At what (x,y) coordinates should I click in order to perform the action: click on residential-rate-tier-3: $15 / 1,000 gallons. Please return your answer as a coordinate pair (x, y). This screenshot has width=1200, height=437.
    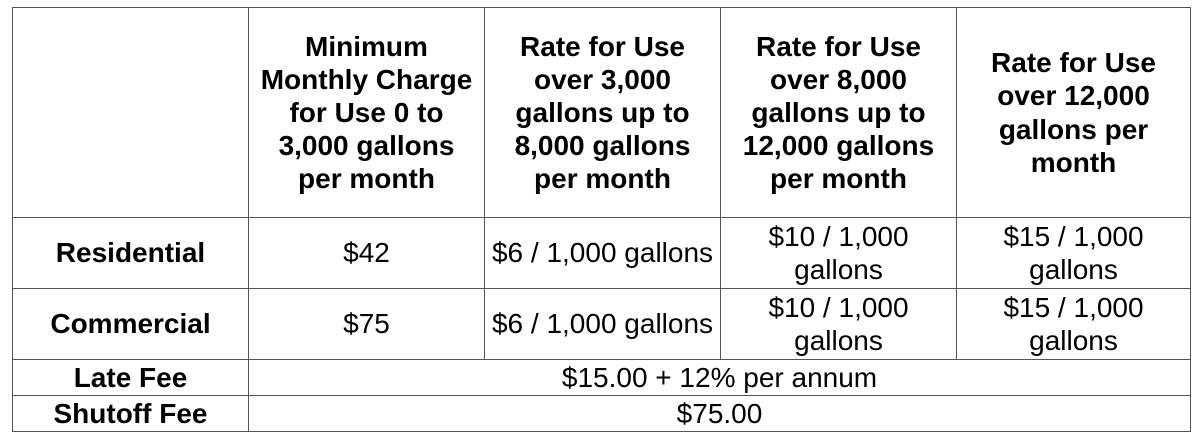
    Looking at the image, I should click on (1073, 253).